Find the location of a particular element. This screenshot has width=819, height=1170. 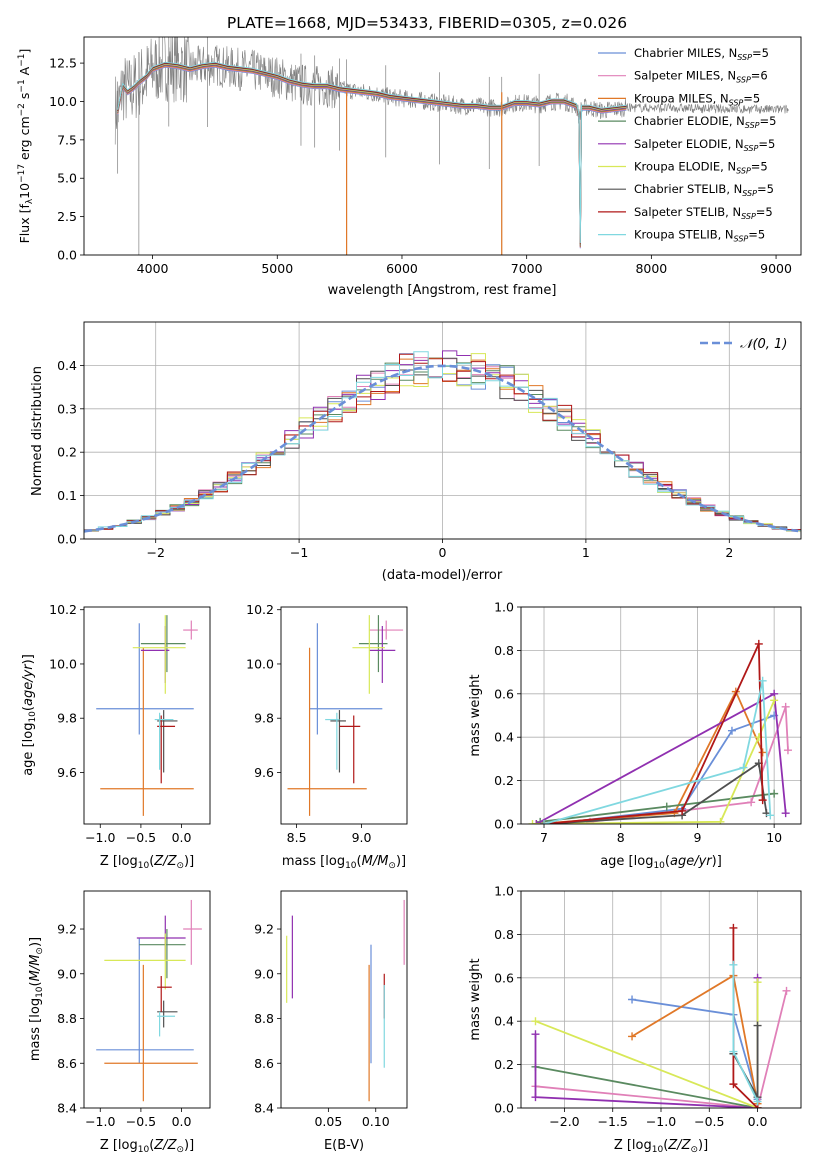

age-vs-mass-points is located at coordinates (345, 715).